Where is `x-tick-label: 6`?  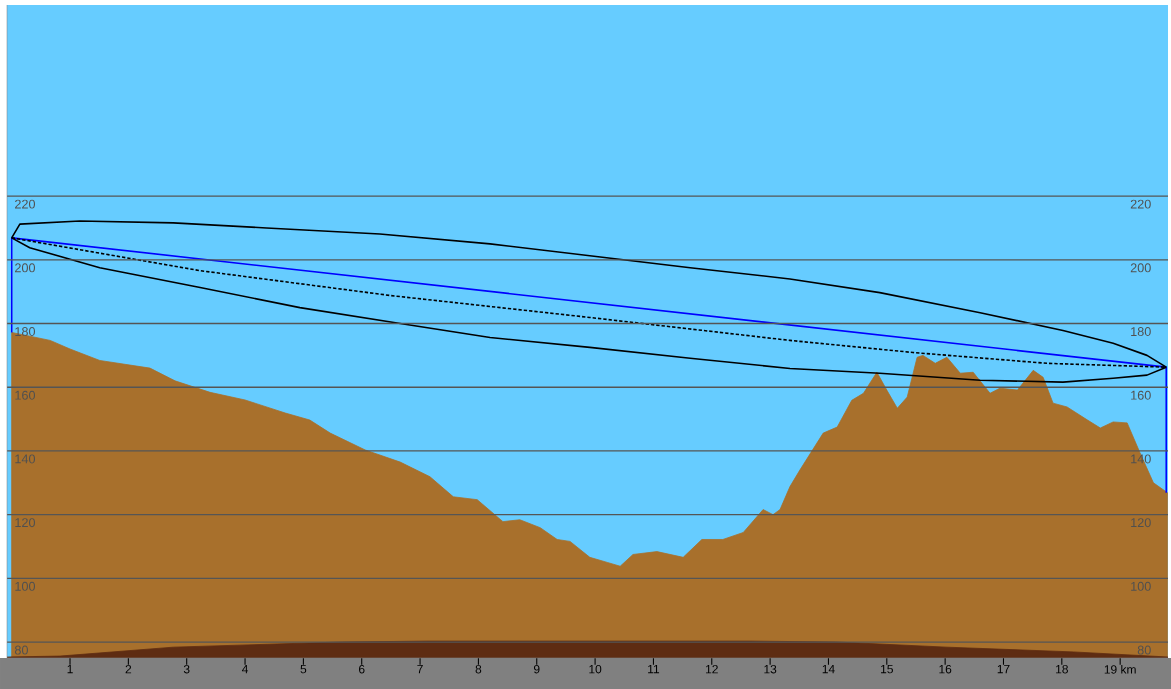
x-tick-label: 6 is located at coordinates (362, 669).